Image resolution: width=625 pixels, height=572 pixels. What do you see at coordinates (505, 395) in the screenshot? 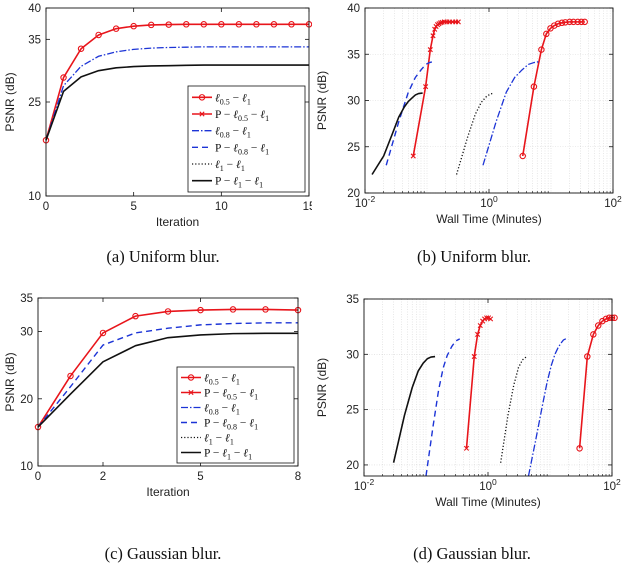
I see `series-group` at bounding box center [505, 395].